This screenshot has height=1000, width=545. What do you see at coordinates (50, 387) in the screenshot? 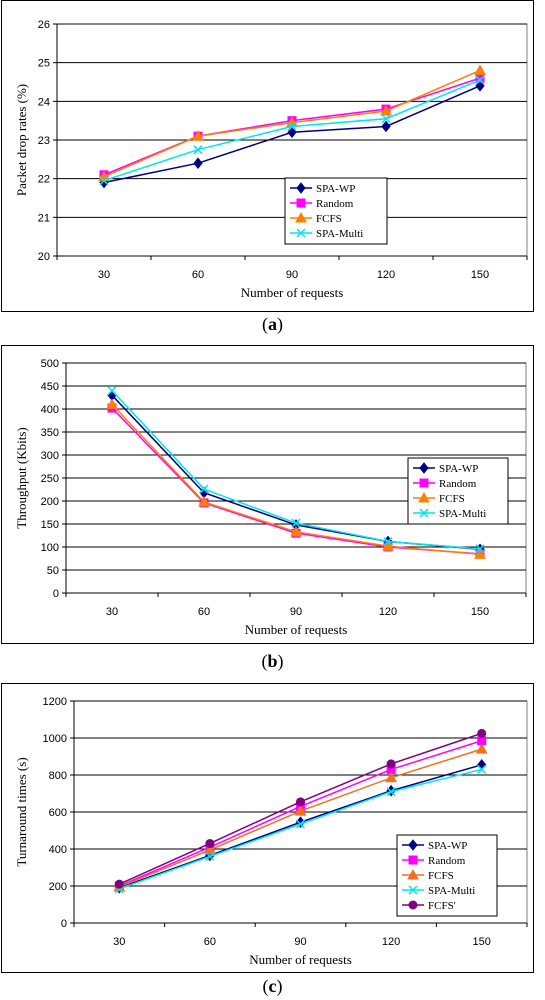
I see `chart-b-ytick-label: 450` at bounding box center [50, 387].